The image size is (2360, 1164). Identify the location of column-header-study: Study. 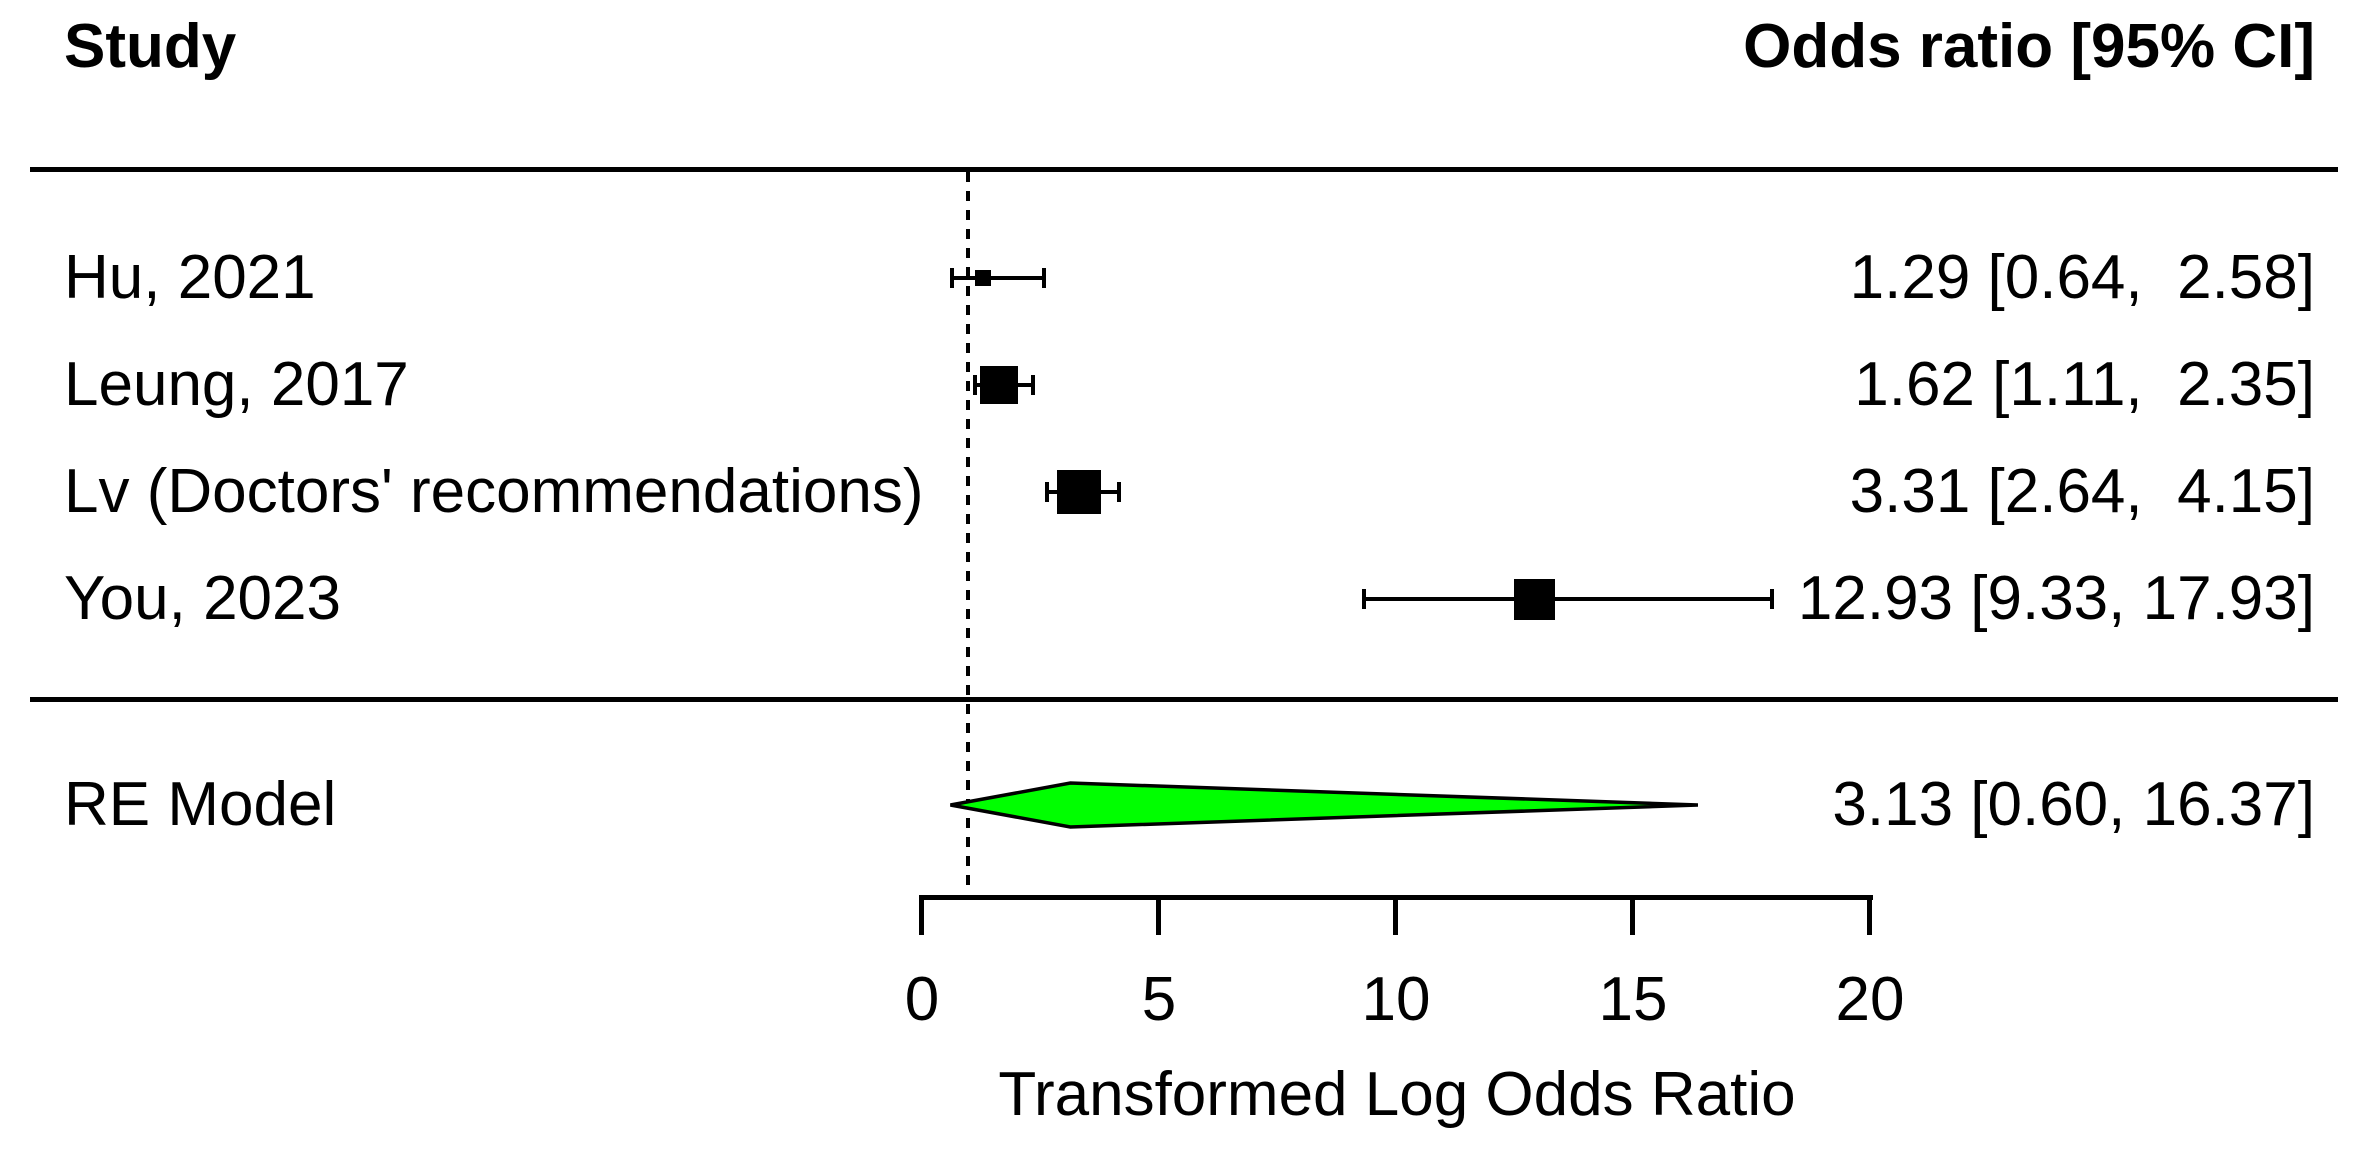
(150, 46).